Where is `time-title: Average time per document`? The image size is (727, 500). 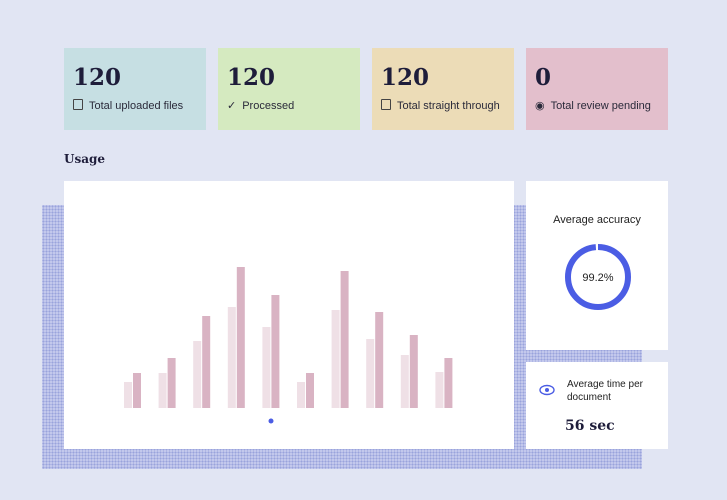 time-title: Average time per document is located at coordinates (605, 391).